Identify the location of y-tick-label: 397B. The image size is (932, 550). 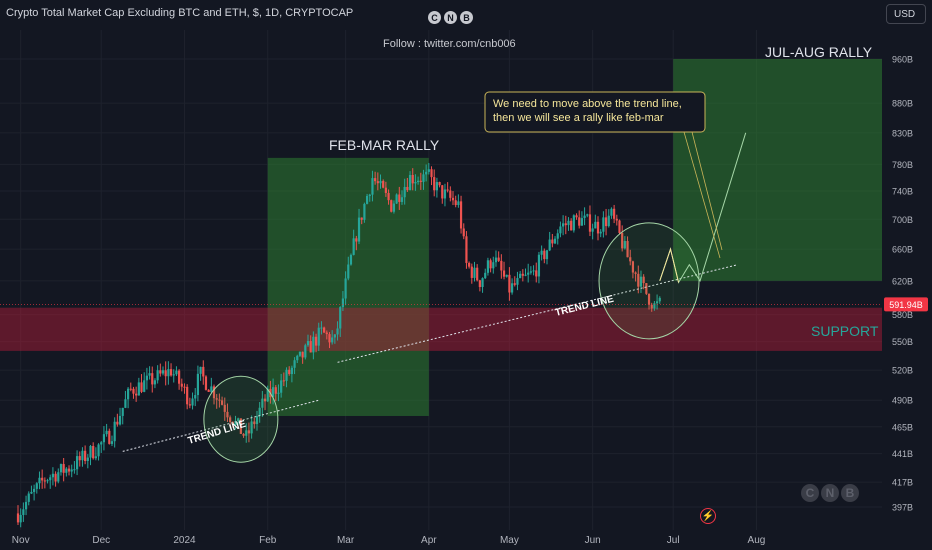
(902, 508).